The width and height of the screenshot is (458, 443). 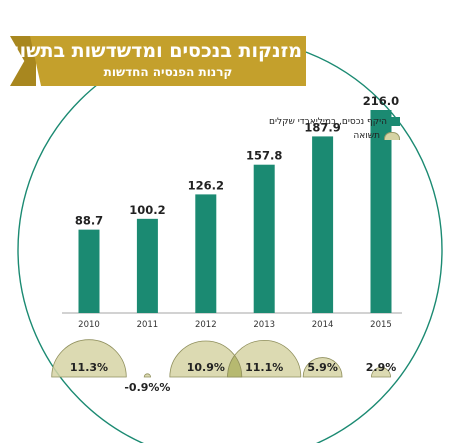 What do you see at coordinates (323, 224) in the screenshot?
I see `bar-2014` at bounding box center [323, 224].